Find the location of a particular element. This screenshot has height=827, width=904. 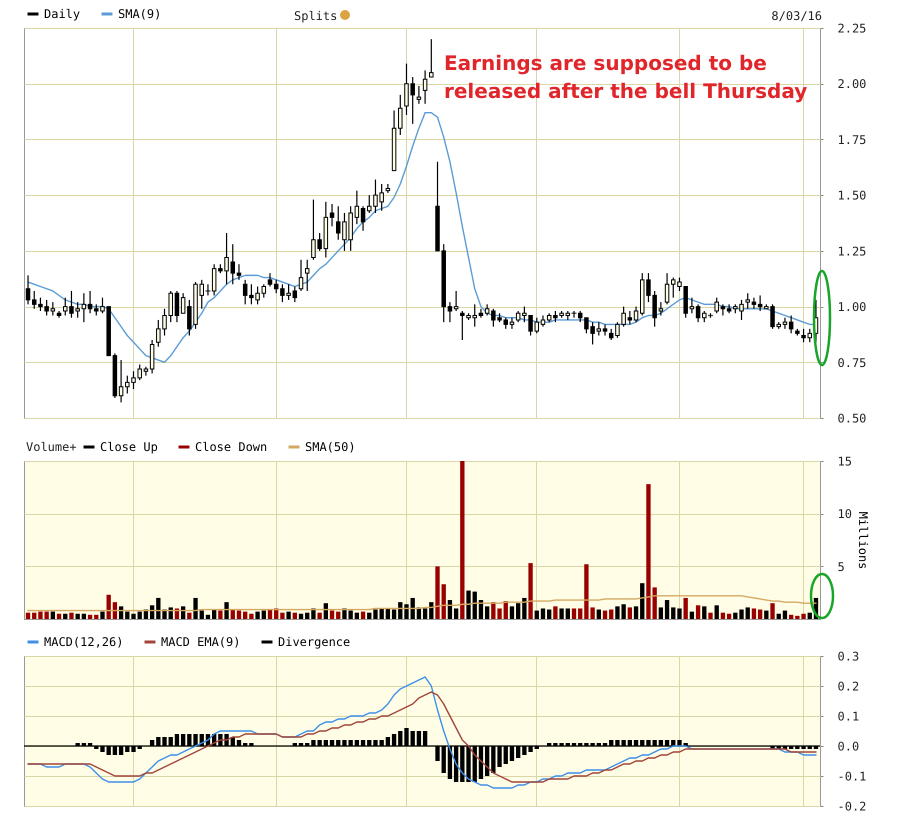

text: 8/03/16 is located at coordinates (796, 16).